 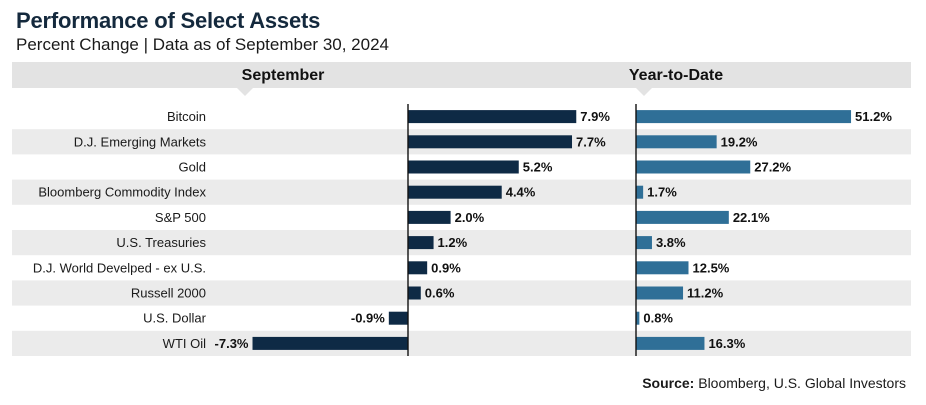 I want to click on ytd-bar-bitcoin, so click(x=744, y=117).